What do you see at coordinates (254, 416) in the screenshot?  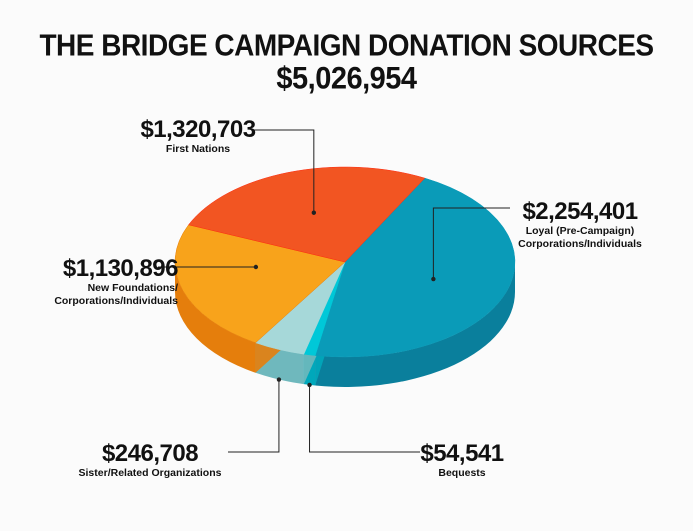 I see `leader-sister` at bounding box center [254, 416].